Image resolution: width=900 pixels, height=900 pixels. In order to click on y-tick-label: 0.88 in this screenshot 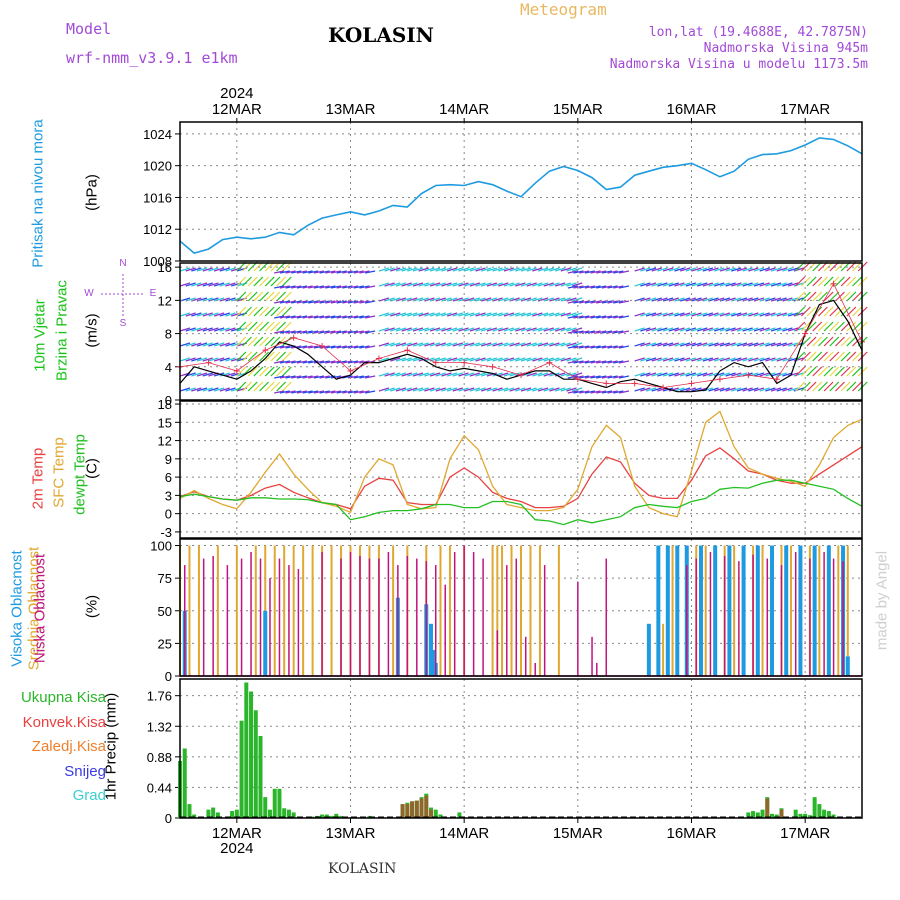, I will do `click(159, 757)`.